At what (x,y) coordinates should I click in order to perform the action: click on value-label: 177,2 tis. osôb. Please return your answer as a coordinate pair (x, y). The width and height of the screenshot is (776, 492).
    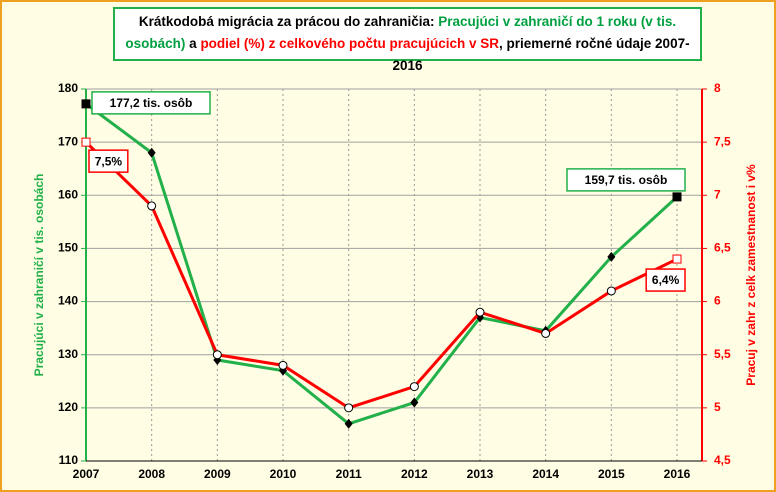
    Looking at the image, I should click on (151, 103).